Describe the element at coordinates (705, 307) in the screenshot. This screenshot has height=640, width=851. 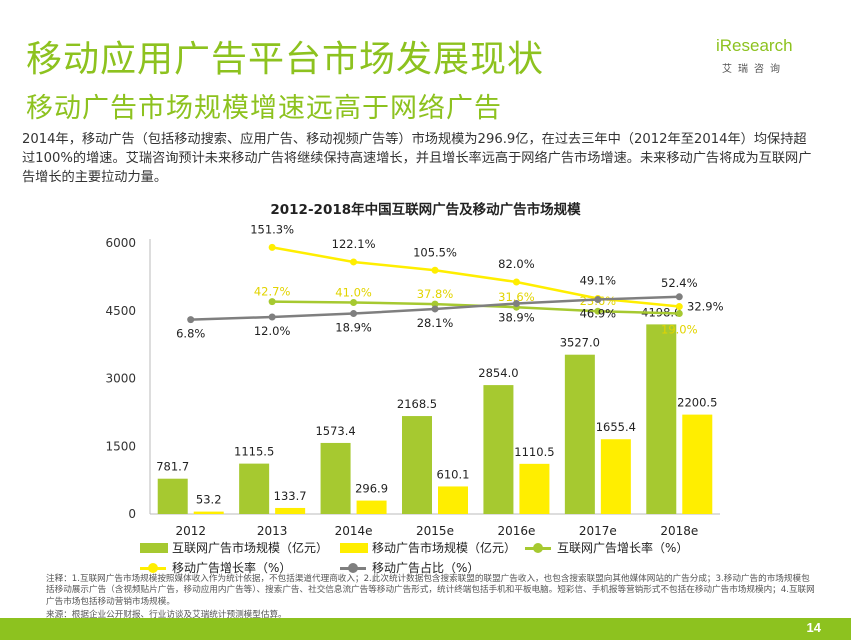
I see `line-value-label: 32.9%` at that location.